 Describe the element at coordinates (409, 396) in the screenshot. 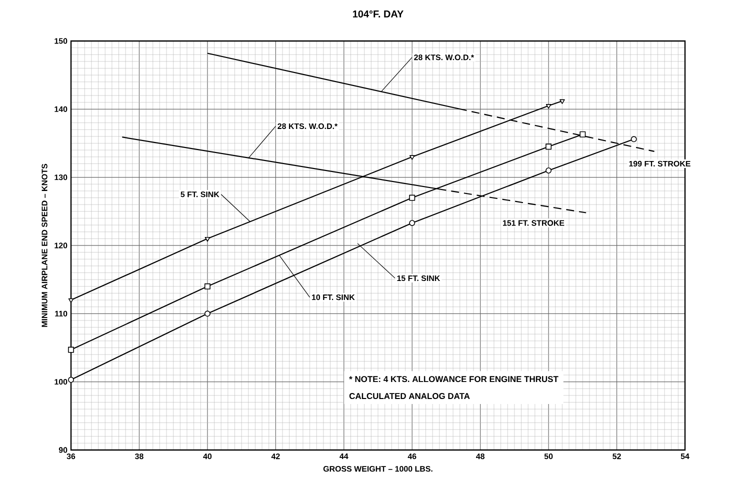

I see `annotation: CALCULATED ANALOG DATA` at that location.